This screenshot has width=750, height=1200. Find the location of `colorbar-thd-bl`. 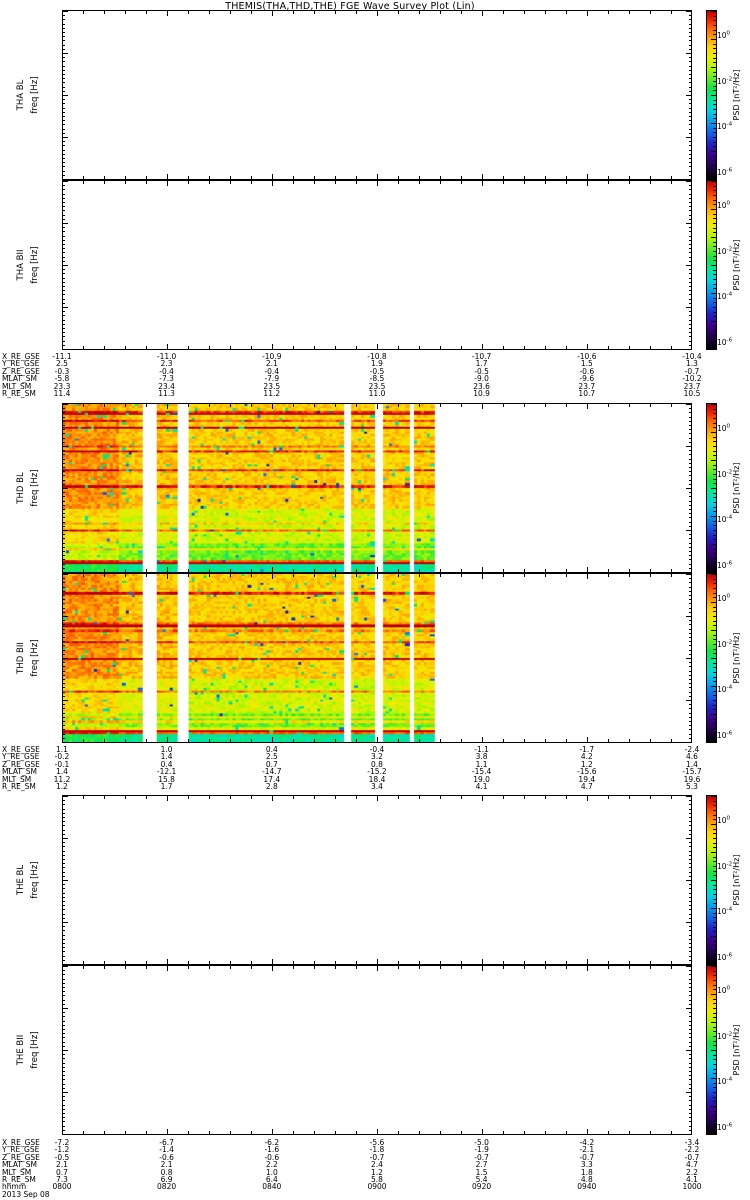

colorbar-thd-bl is located at coordinates (711, 488).